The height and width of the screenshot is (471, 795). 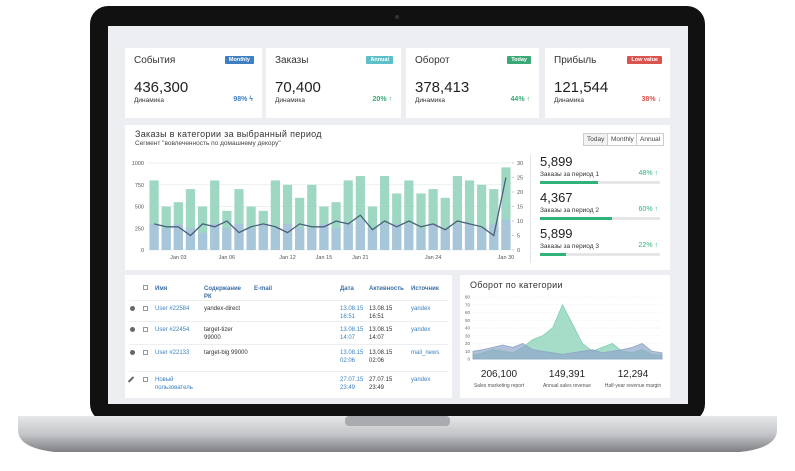 What do you see at coordinates (516, 285) in the screenshot?
I see `panel-title: Оборот по категории` at bounding box center [516, 285].